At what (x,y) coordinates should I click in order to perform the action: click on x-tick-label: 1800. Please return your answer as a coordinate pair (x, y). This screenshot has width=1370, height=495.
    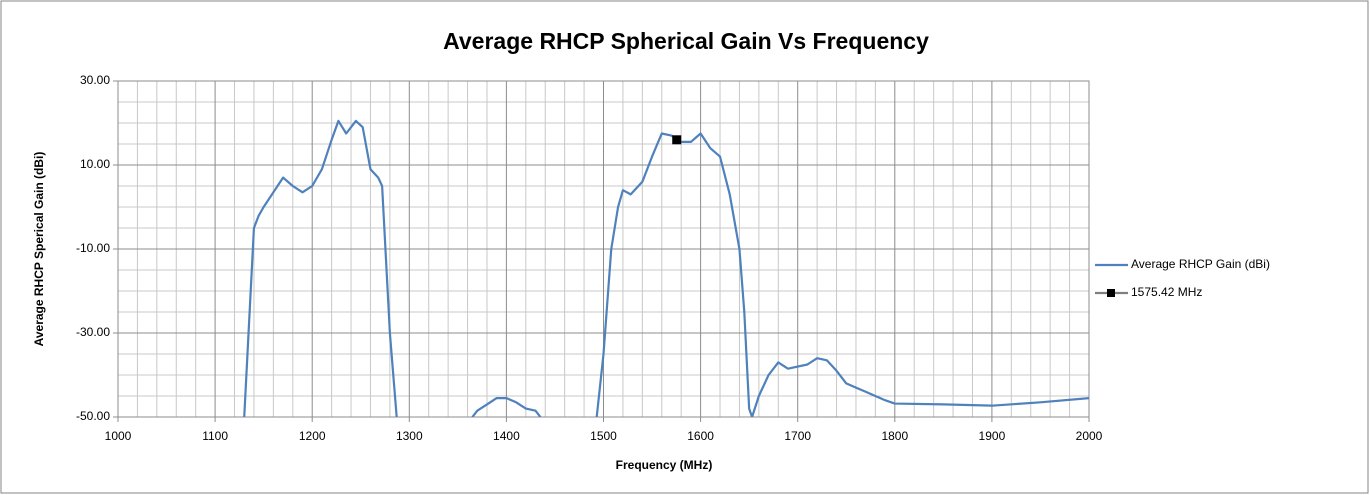
    Looking at the image, I should click on (894, 436).